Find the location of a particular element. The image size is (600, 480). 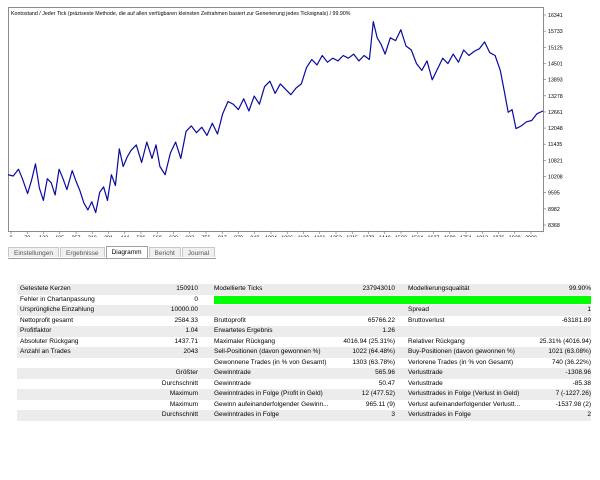

x-tick-label: 1751 is located at coordinates (466, 237).